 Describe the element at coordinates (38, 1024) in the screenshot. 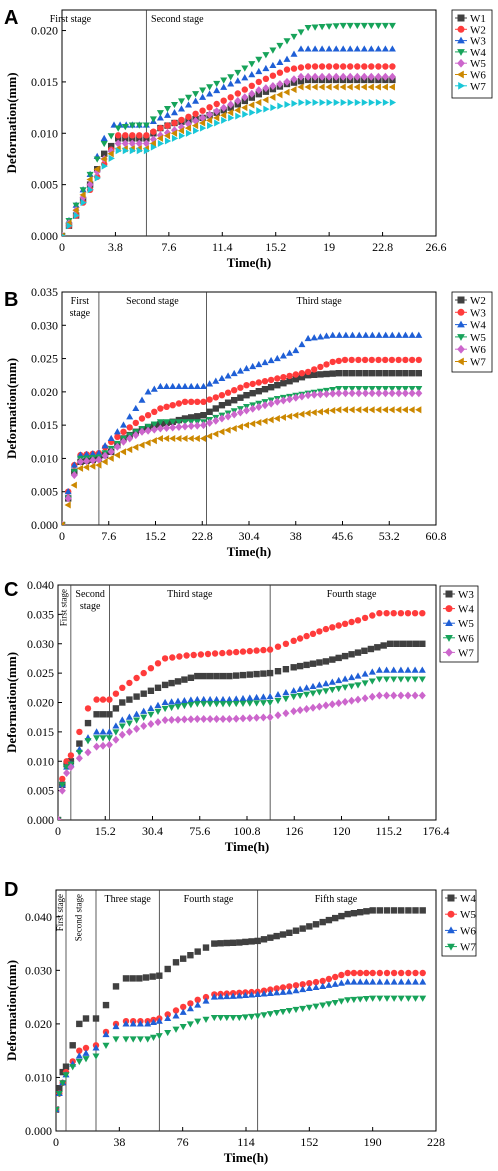

I see `y-tick-label: 0.020` at that location.